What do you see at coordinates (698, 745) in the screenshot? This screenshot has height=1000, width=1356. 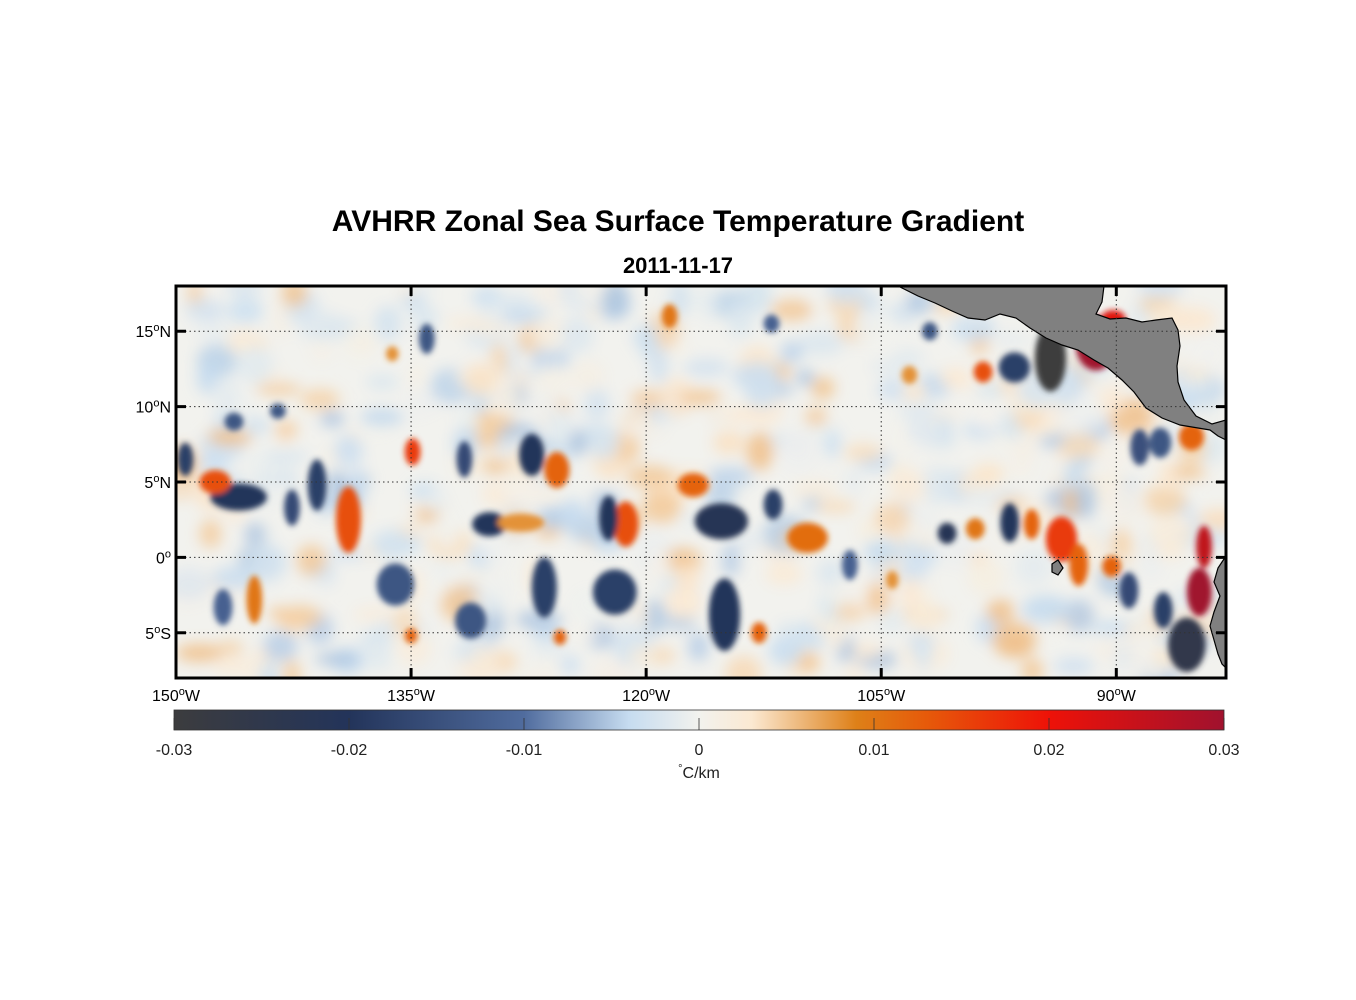 I see `colorbar: -0.03 -0.02 -0.01 0 0.01 0.02 0.03 °C/km` at bounding box center [698, 745].